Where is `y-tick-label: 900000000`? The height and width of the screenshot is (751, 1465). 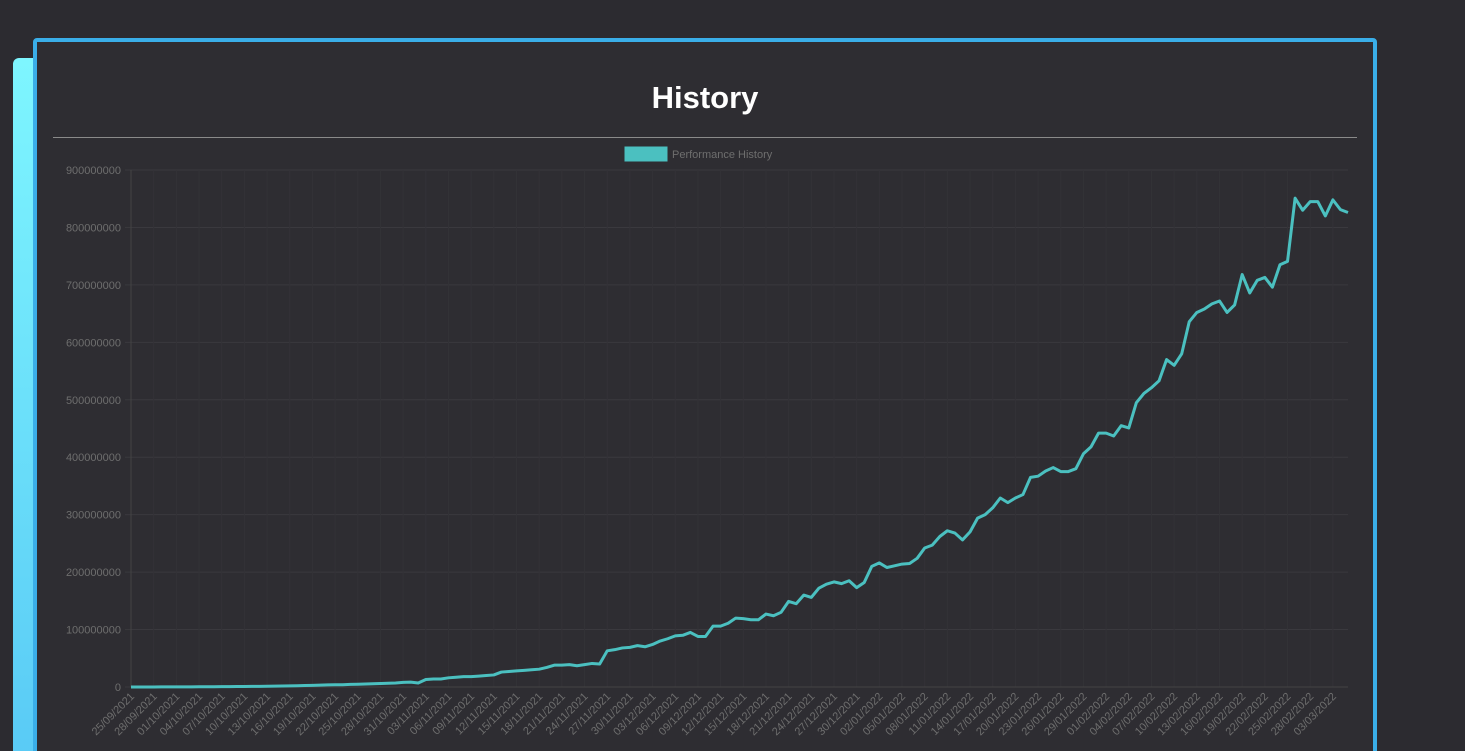
y-tick-label: 900000000 is located at coordinates (93, 171).